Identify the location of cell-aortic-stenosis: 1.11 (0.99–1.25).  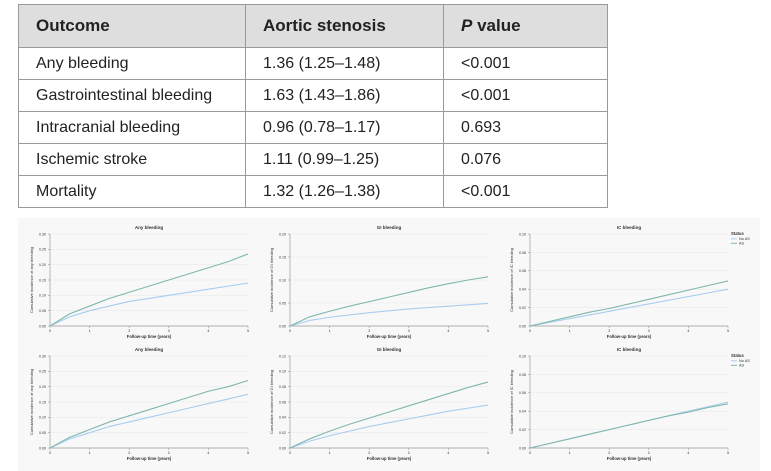
(344, 159).